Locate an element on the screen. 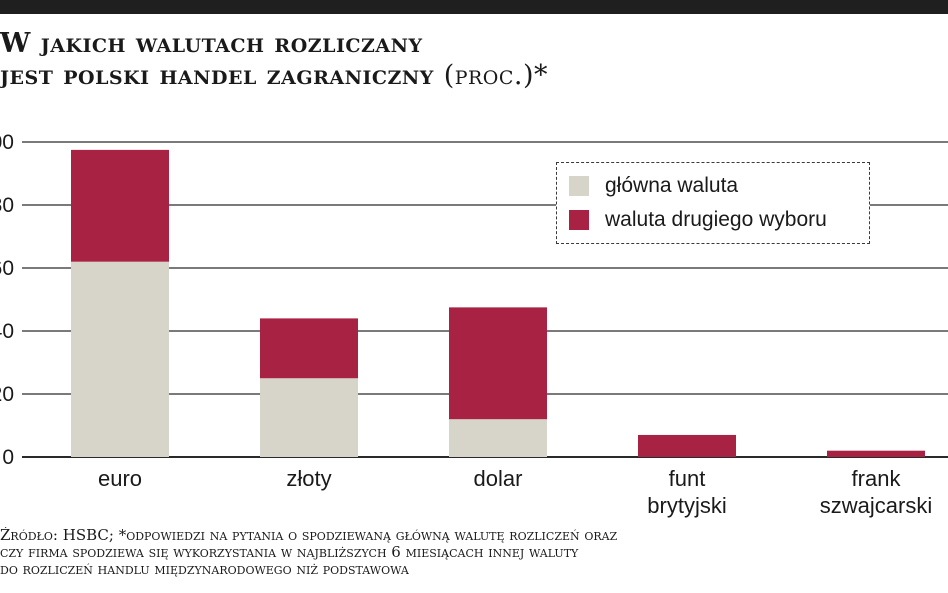 The width and height of the screenshot is (948, 593). legend-label-primary: główna waluta is located at coordinates (672, 185).